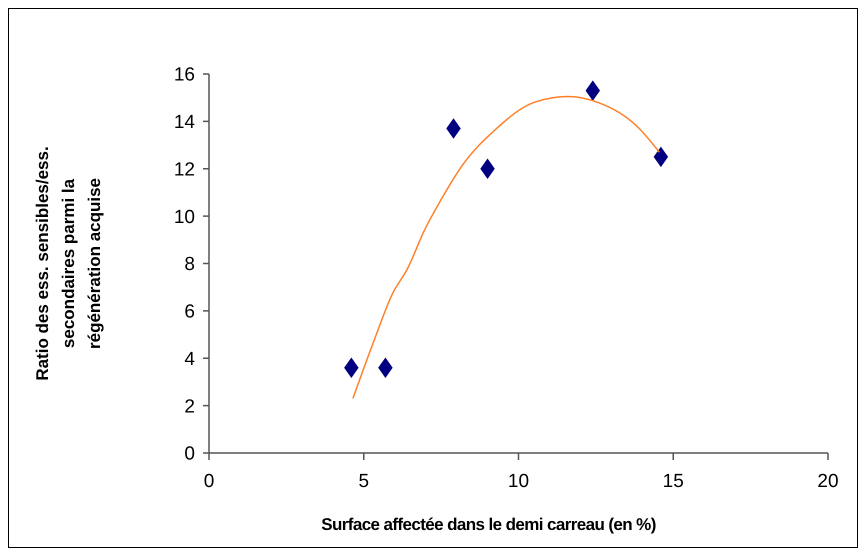  What do you see at coordinates (189, 407) in the screenshot?
I see `y-tick-label: 2` at bounding box center [189, 407].